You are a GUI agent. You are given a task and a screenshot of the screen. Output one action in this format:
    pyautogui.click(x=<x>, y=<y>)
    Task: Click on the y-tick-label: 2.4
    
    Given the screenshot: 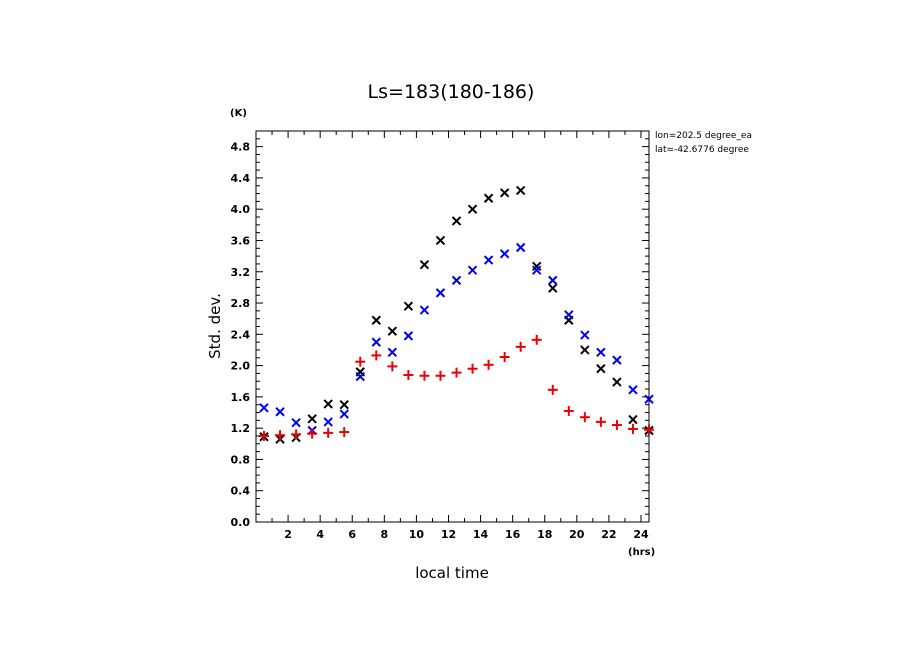 What is the action you would take?
    pyautogui.click(x=241, y=334)
    